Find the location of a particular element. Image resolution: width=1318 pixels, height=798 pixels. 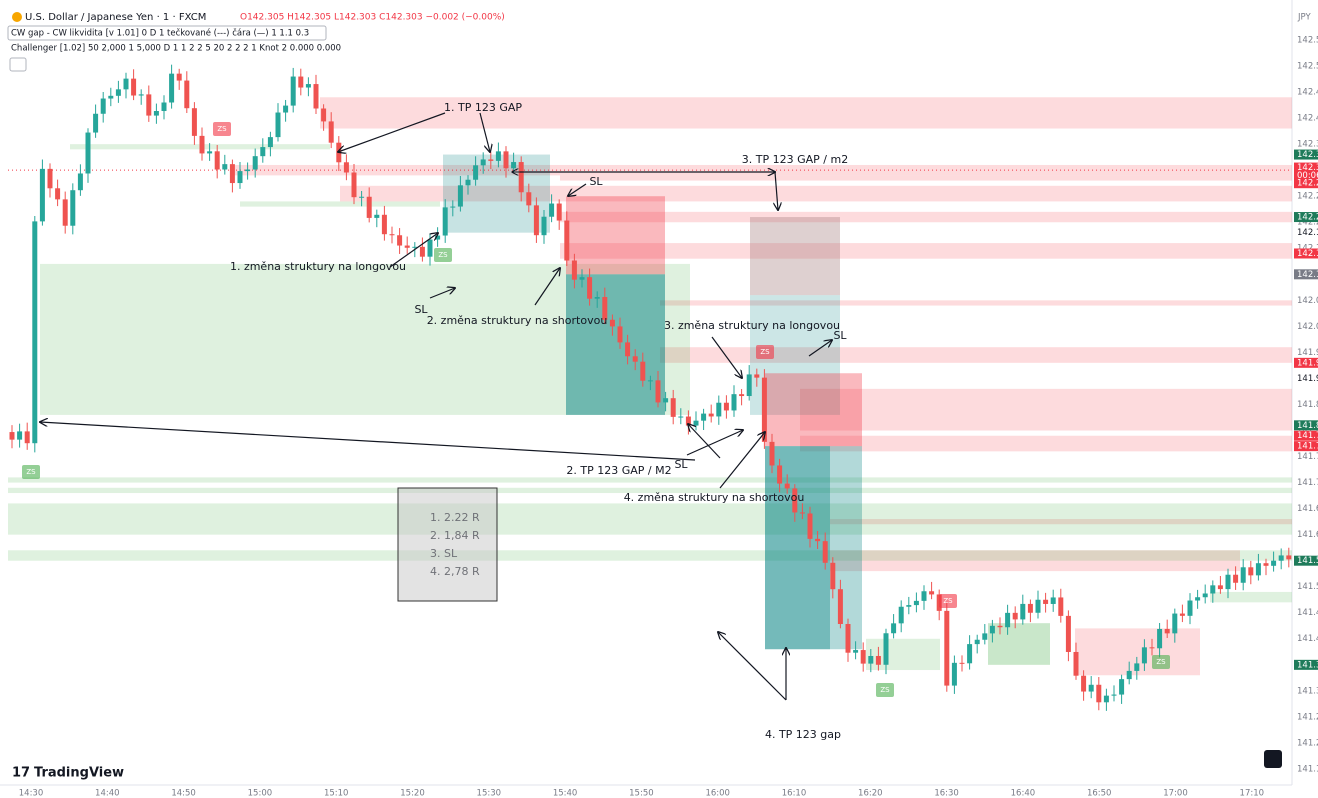

price-badge-label: 141.55 is located at coordinates (1307, 561).